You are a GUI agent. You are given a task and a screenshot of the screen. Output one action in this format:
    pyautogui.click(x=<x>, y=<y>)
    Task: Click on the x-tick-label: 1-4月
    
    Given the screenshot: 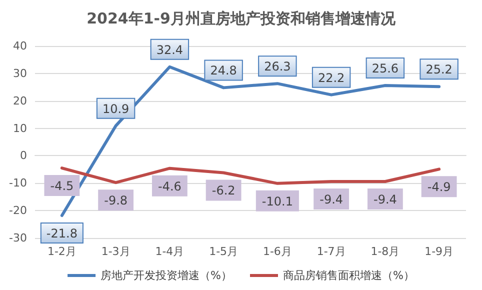 What is the action you would take?
    pyautogui.click(x=169, y=251)
    